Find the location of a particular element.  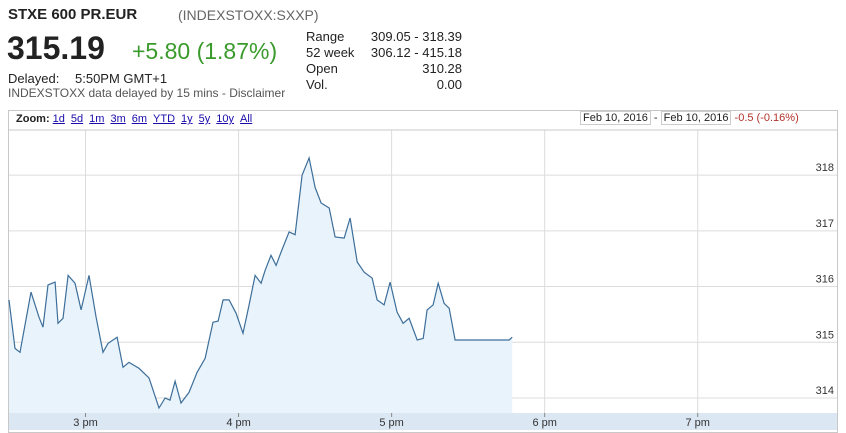

stat-value: 310.28 is located at coordinates (442, 68).